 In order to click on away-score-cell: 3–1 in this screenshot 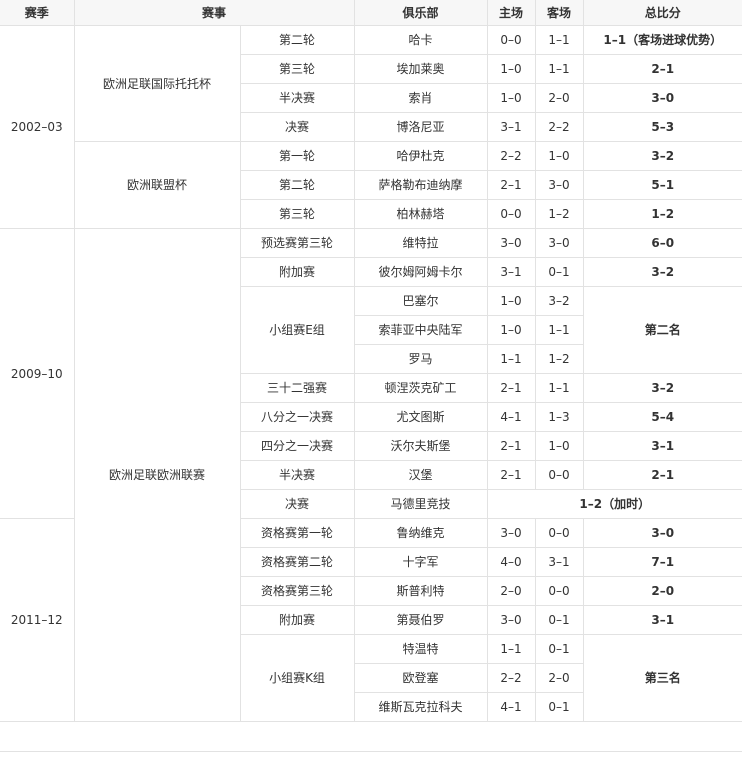, I will do `click(559, 562)`.